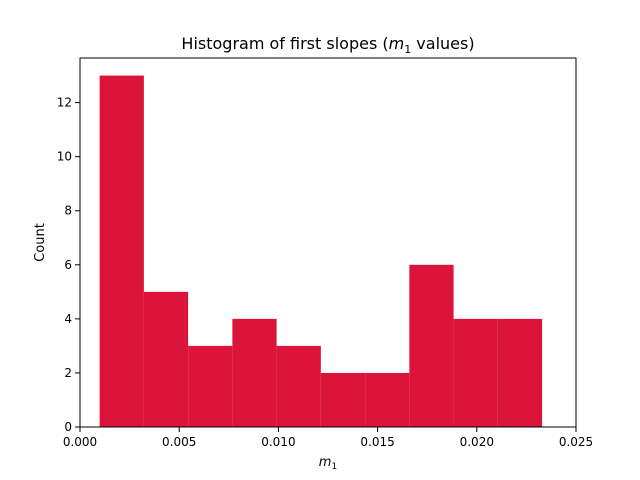  Describe the element at coordinates (80, 442) in the screenshot. I see `x-tick-label: 0.000` at that location.